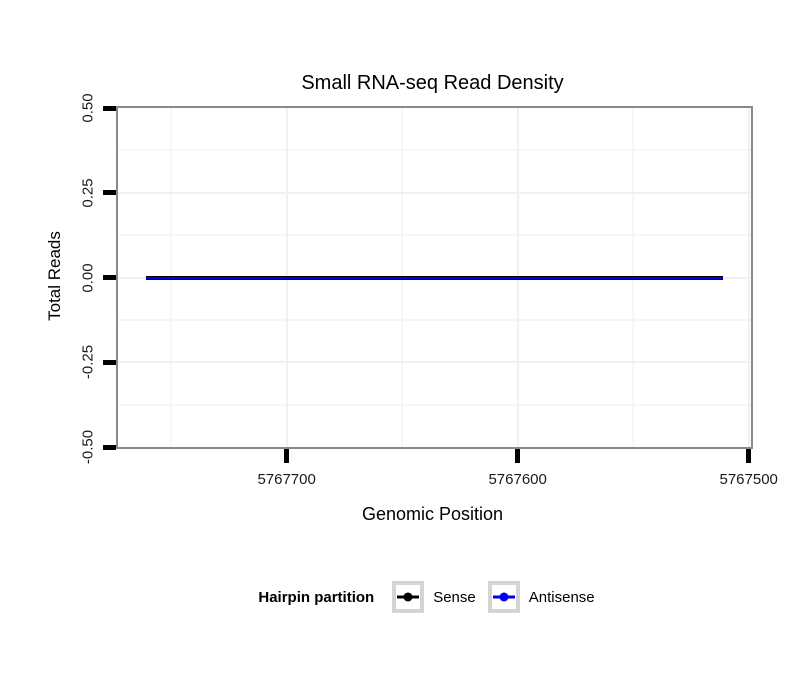 Image resolution: width=810 pixels, height=690 pixels. I want to click on y-tick-label: 0.25, so click(88, 193).